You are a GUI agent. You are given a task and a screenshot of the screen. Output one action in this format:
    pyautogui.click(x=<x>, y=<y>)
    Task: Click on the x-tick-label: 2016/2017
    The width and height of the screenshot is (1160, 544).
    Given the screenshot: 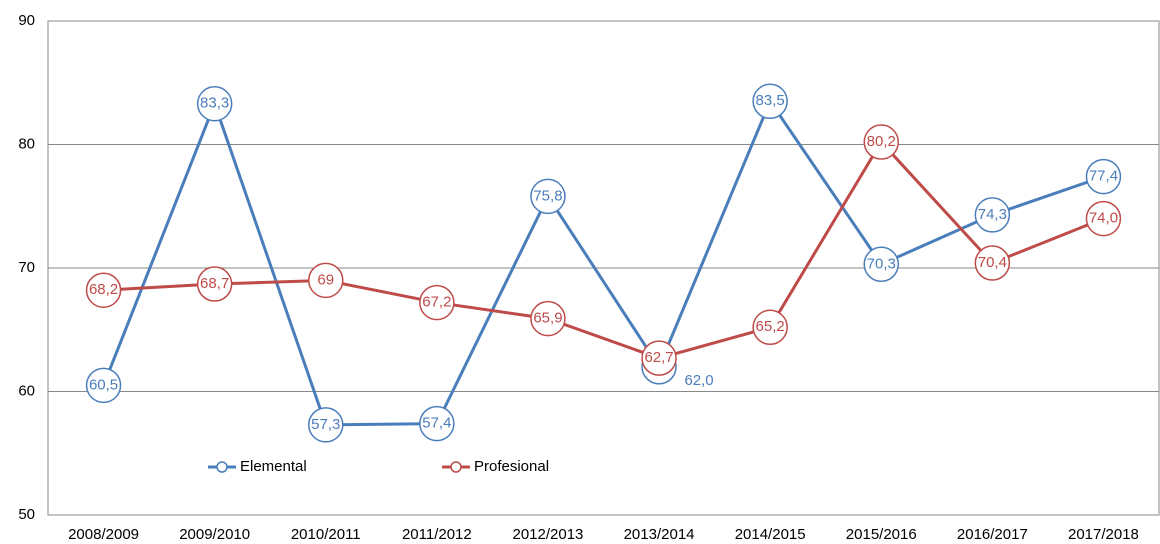 What is the action you would take?
    pyautogui.click(x=992, y=534)
    